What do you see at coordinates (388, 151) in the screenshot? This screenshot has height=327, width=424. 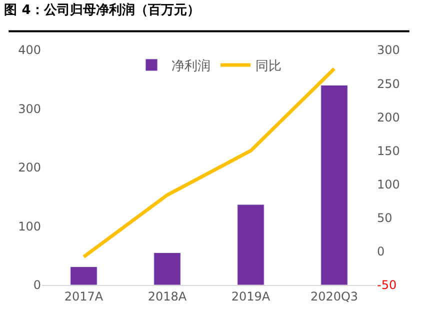 I see `y2-tick-label: 150` at bounding box center [388, 151].